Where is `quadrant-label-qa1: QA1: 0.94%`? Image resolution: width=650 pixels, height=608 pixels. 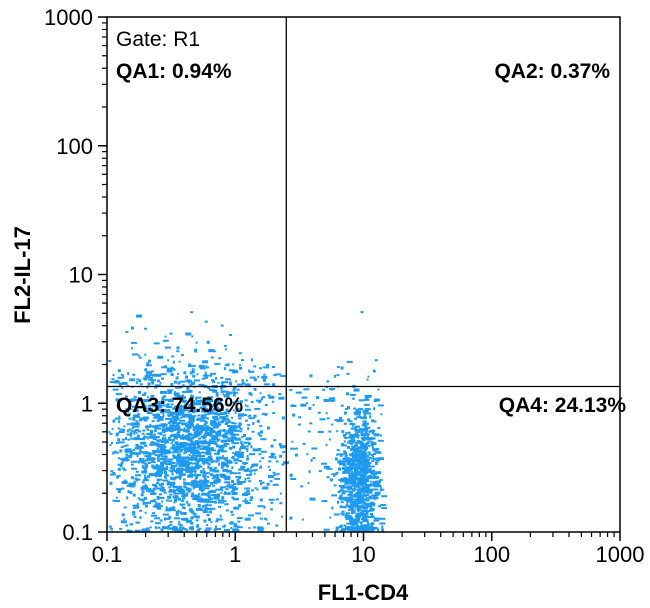
quadrant-label-qa1: QA1: 0.94% is located at coordinates (174, 71).